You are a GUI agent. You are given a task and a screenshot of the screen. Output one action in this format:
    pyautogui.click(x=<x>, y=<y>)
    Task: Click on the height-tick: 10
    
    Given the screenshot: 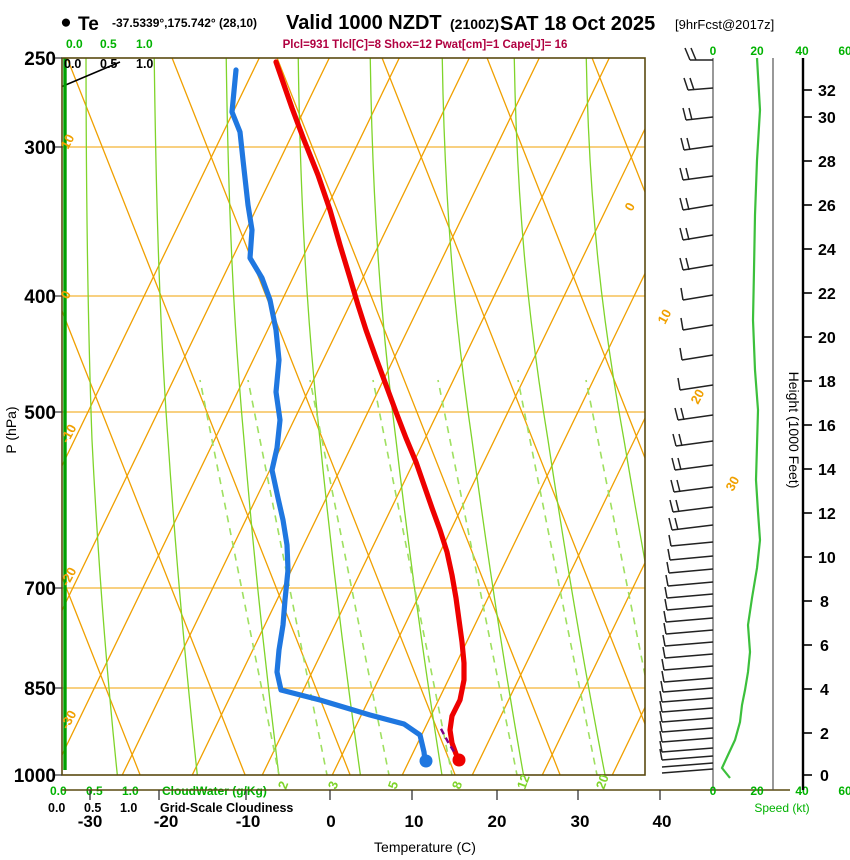 What is the action you would take?
    pyautogui.click(x=827, y=558)
    